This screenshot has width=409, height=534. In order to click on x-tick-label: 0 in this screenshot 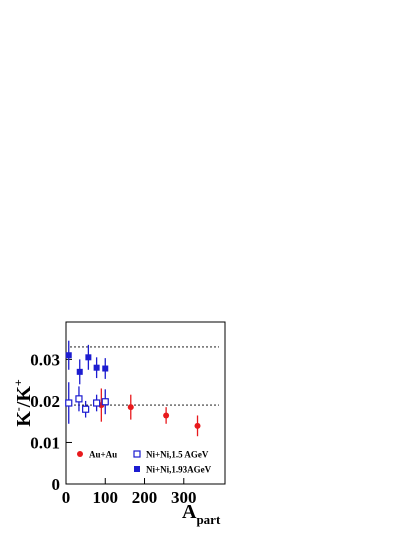, I will do `click(66, 497)`.